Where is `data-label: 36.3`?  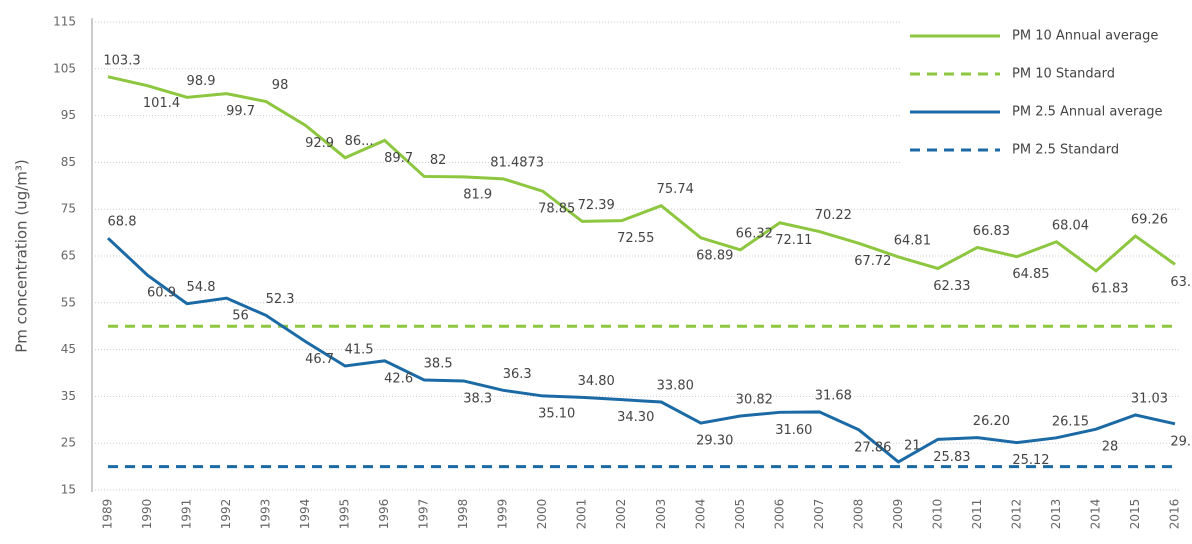 data-label: 36.3 is located at coordinates (517, 374).